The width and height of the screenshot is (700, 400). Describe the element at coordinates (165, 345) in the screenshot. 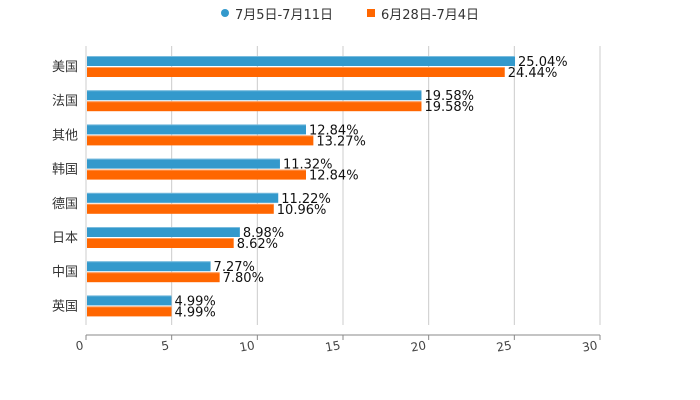

I see `x-tick-label: 5` at that location.